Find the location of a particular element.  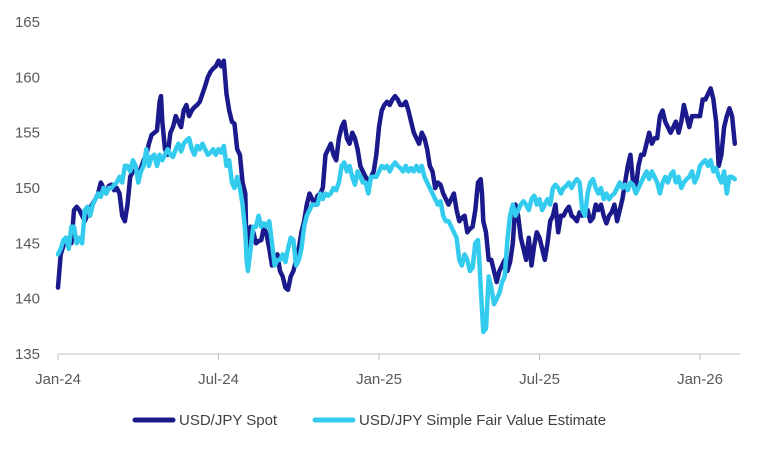

y-tick-label: 165 is located at coordinates (27, 22).